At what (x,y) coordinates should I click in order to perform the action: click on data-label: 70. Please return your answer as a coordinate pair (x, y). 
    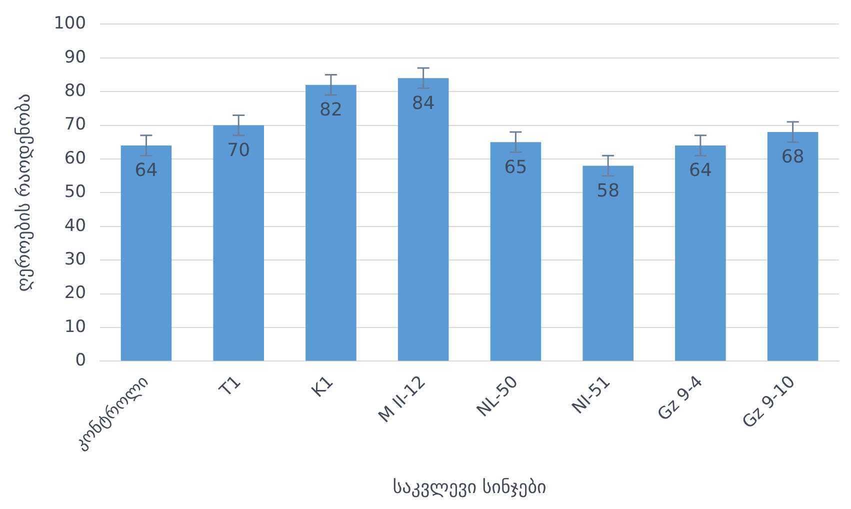
    Looking at the image, I should click on (238, 150).